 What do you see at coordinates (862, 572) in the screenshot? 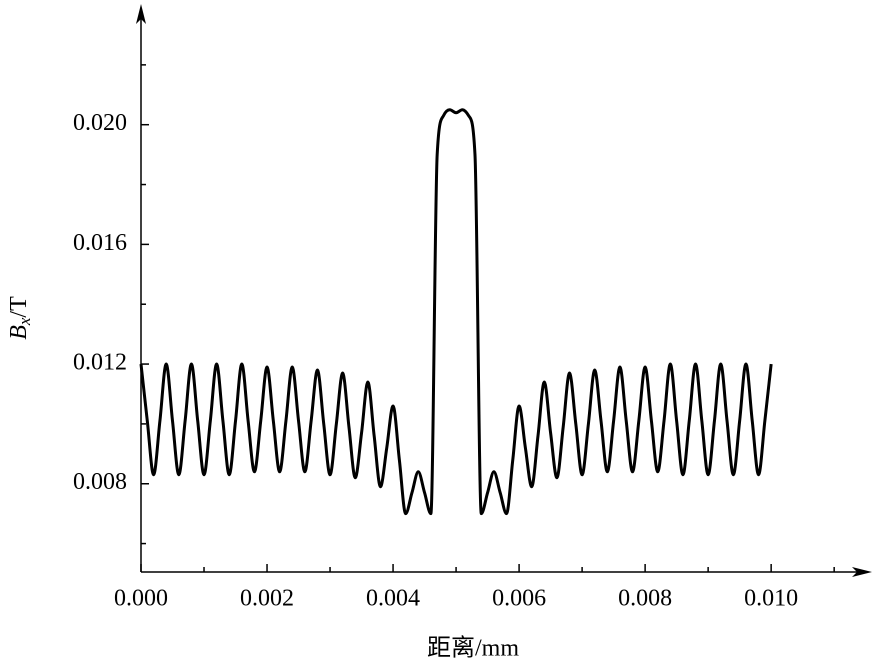
I see `x-axis-arrow` at bounding box center [862, 572].